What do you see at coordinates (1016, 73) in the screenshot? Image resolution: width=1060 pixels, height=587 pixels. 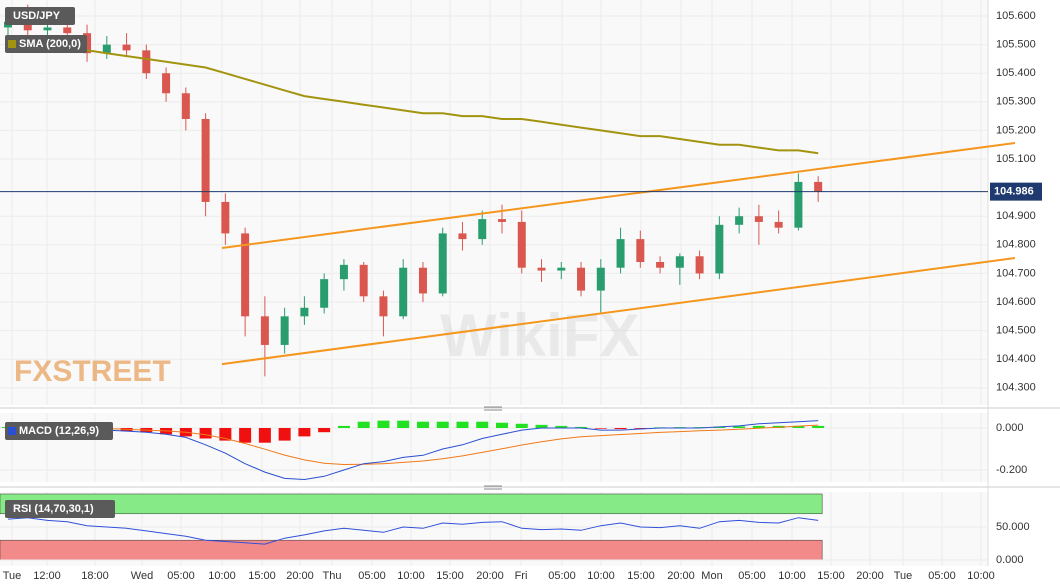 I see `y-tick-label: 105.400` at bounding box center [1016, 73].